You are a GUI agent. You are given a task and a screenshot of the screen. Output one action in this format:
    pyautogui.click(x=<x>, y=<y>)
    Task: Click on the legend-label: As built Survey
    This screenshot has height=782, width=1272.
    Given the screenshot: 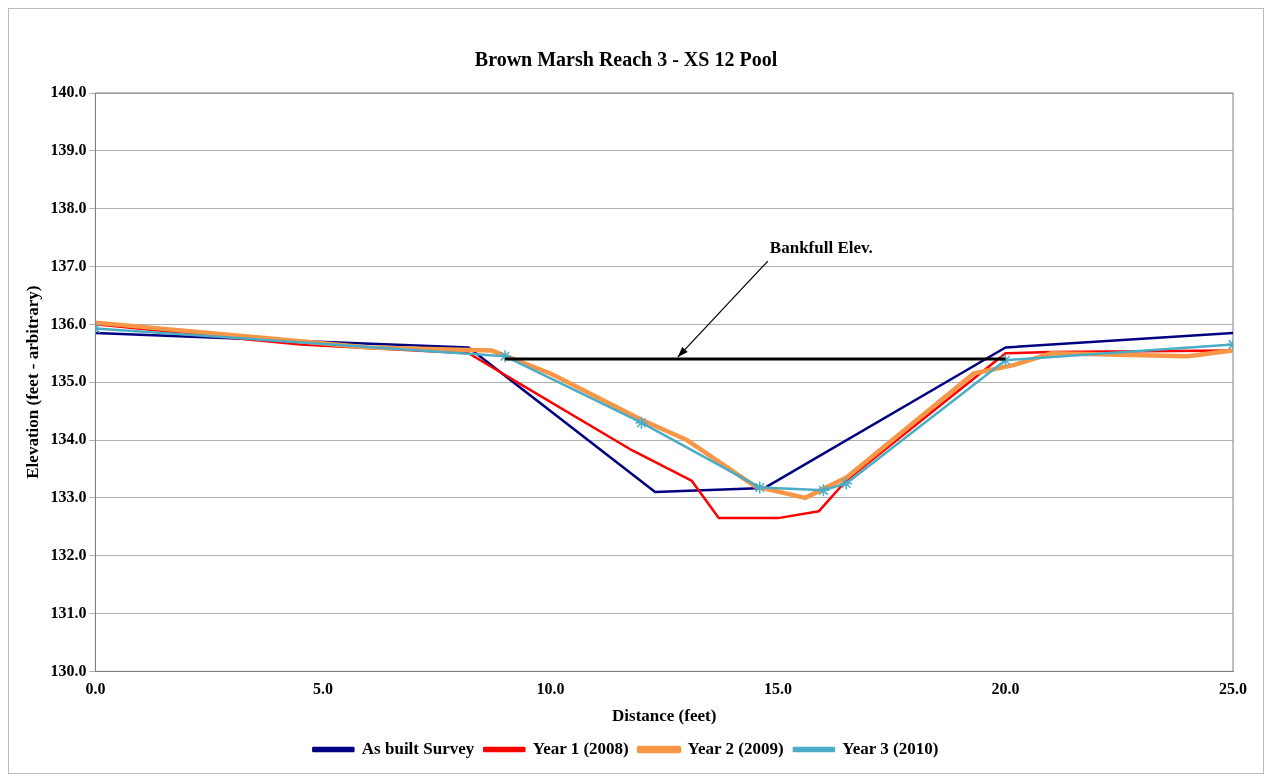 What is the action you would take?
    pyautogui.click(x=418, y=748)
    